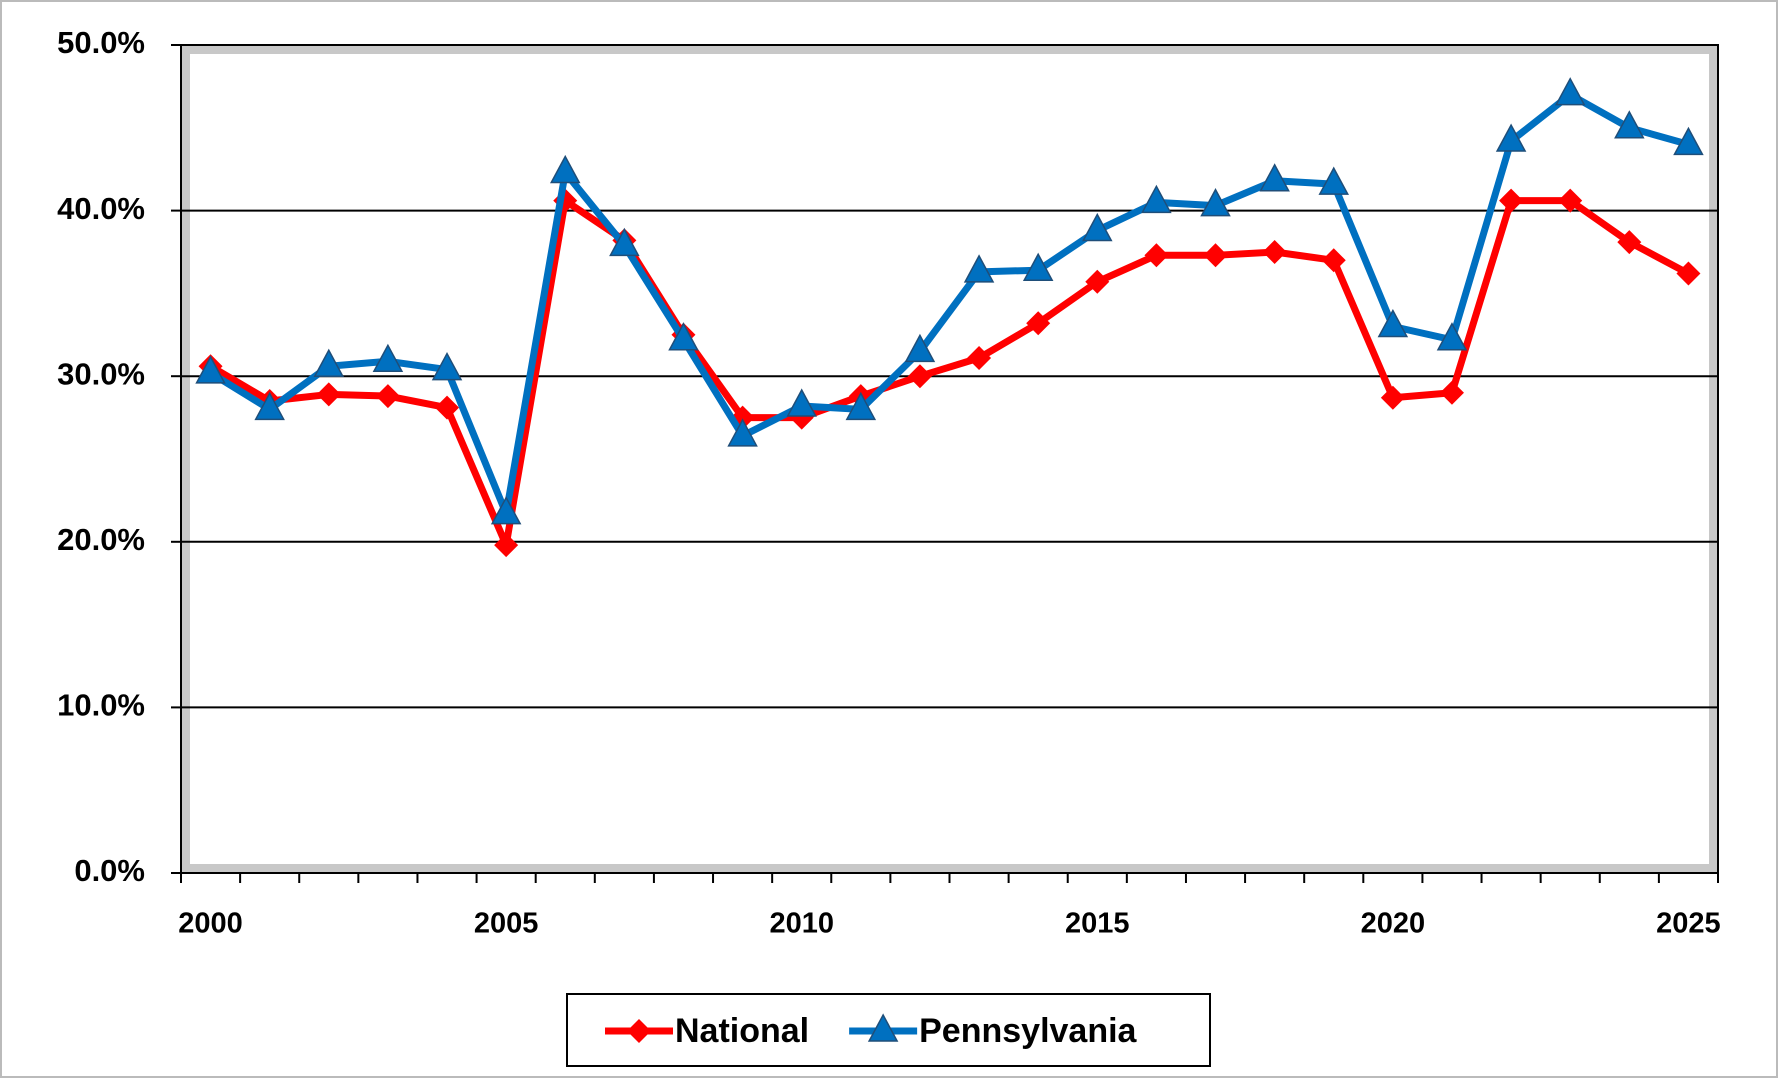 The width and height of the screenshot is (1778, 1078). I want to click on y-tick-label: 50.0%, so click(101, 42).